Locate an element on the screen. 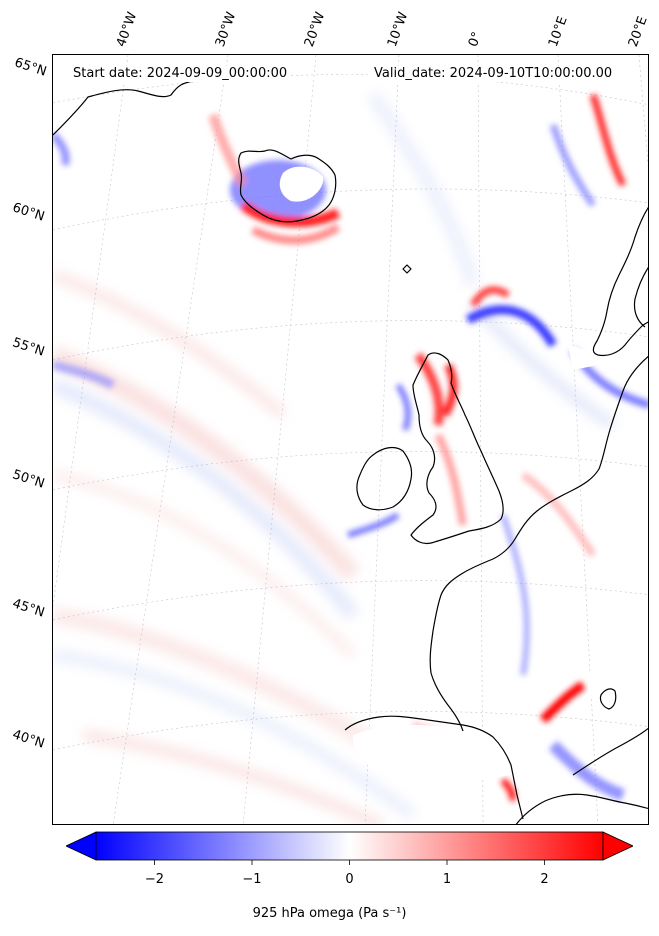  coast-great-britain is located at coordinates (457, 448).